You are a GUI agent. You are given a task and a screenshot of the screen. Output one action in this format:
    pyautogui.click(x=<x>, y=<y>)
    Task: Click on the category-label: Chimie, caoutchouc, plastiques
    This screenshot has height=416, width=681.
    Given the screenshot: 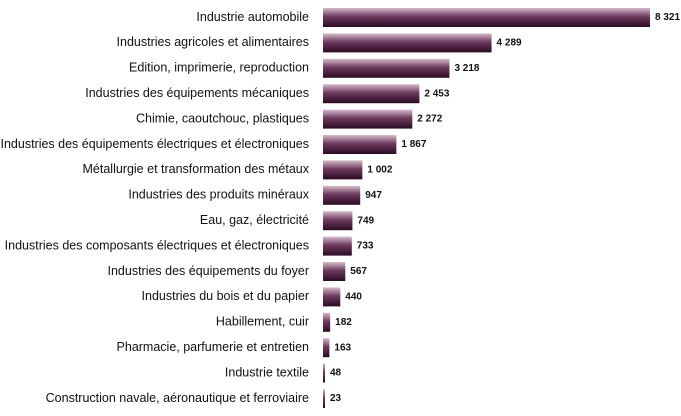 What is the action you would take?
    pyautogui.click(x=222, y=118)
    